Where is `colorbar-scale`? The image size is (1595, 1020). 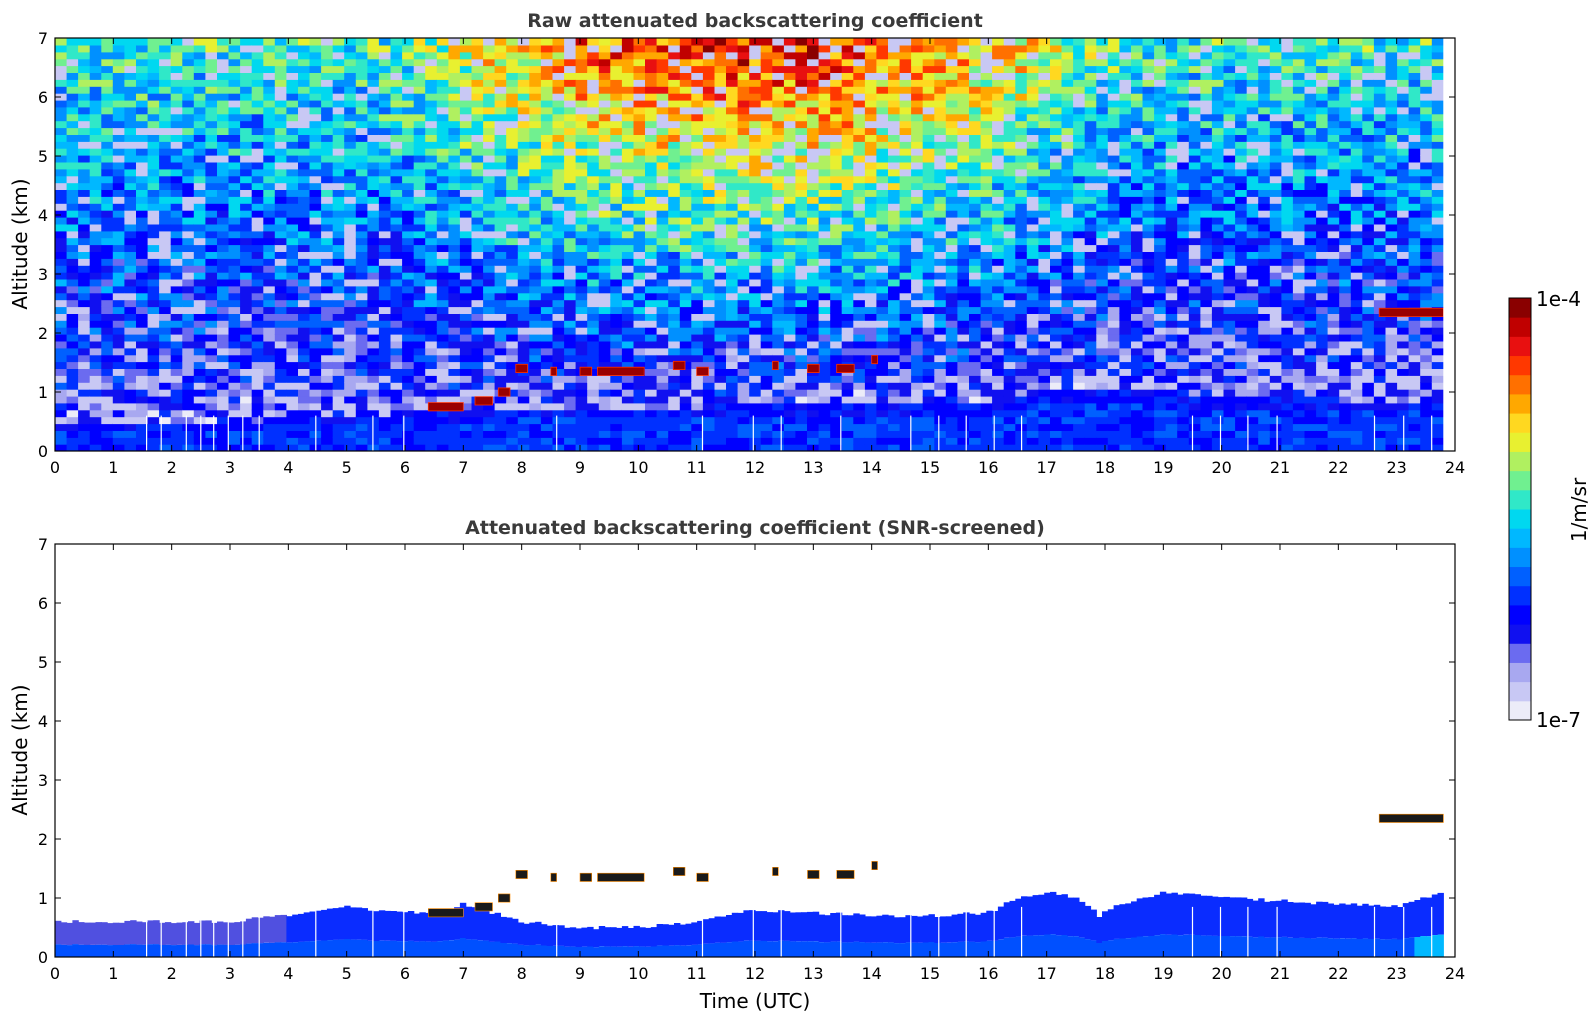 colorbar-scale is located at coordinates (1520, 509).